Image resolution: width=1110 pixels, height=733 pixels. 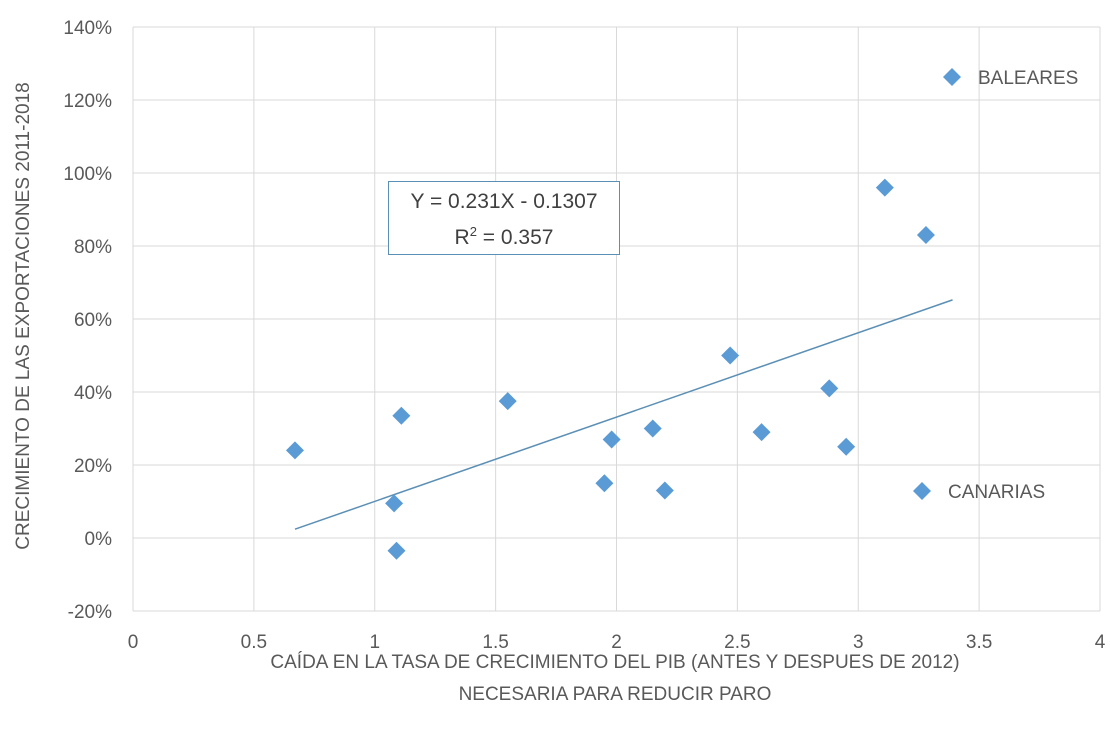 I want to click on x-axis-label-line2: NECESARIA PARA REDUCIR PARO, so click(x=615, y=694).